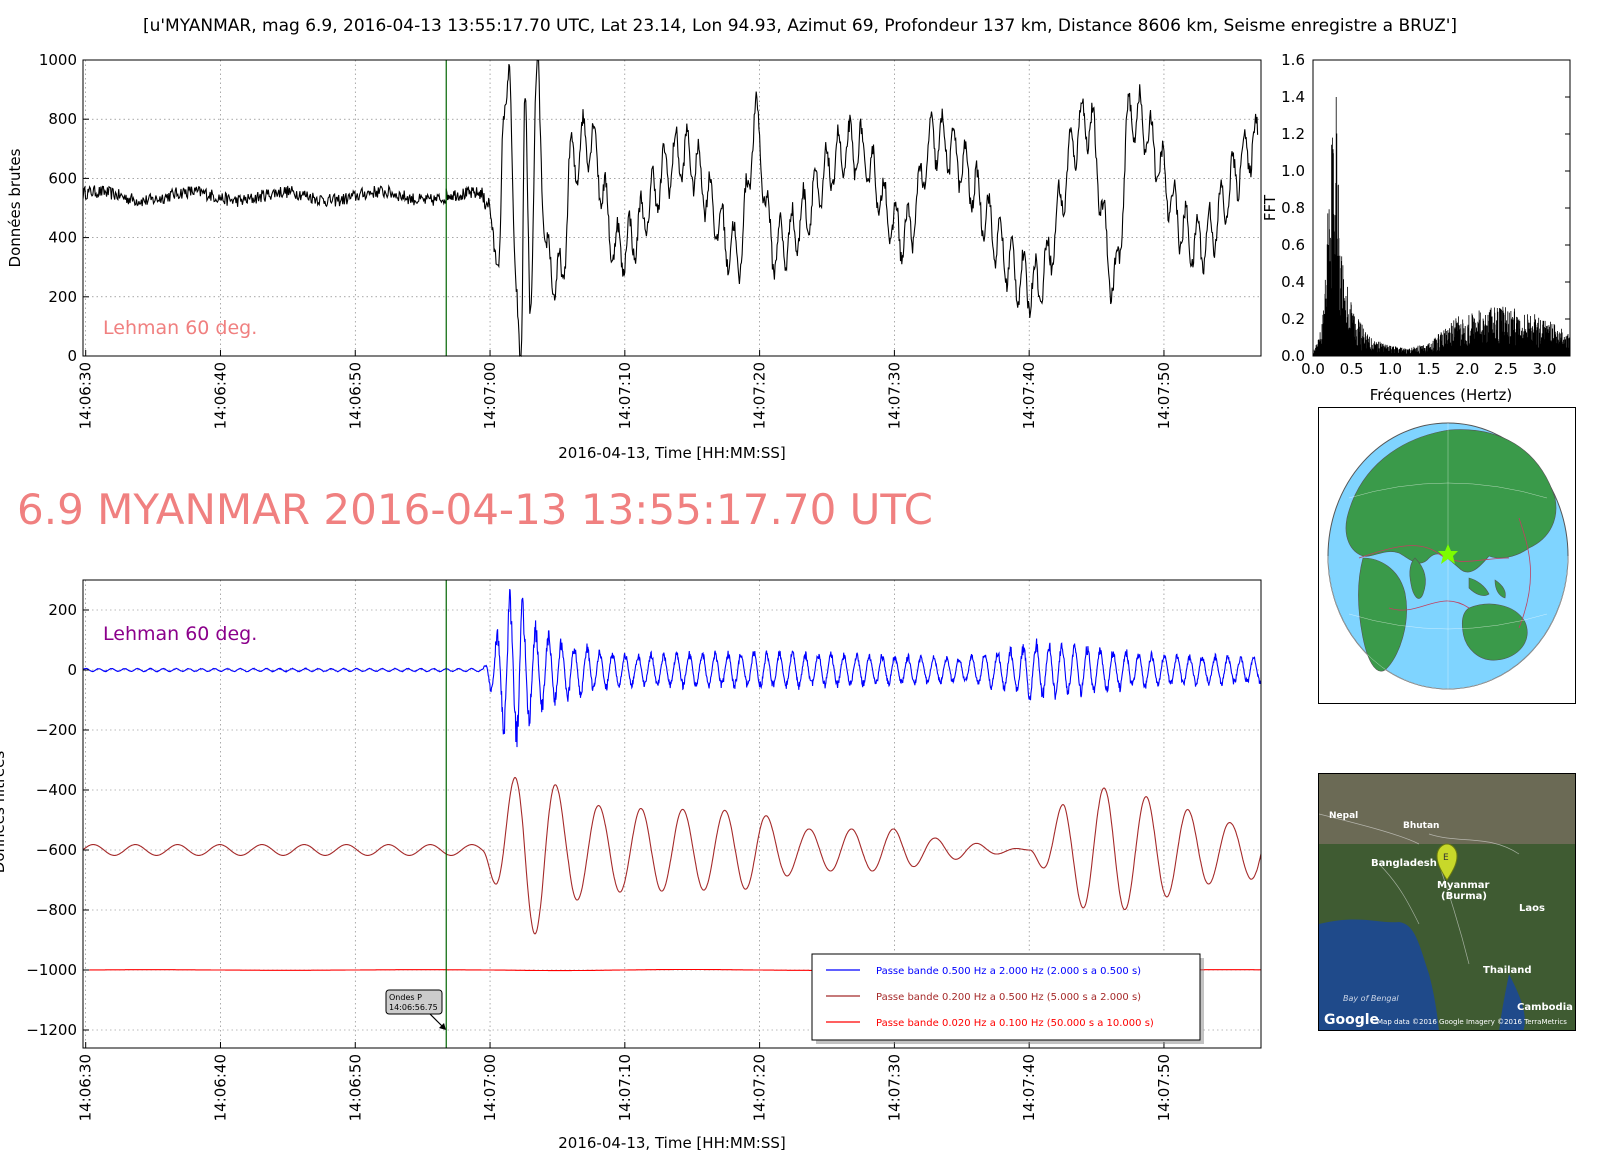 The height and width of the screenshot is (1150, 1600). I want to click on map-borders, so click(1419, 889).